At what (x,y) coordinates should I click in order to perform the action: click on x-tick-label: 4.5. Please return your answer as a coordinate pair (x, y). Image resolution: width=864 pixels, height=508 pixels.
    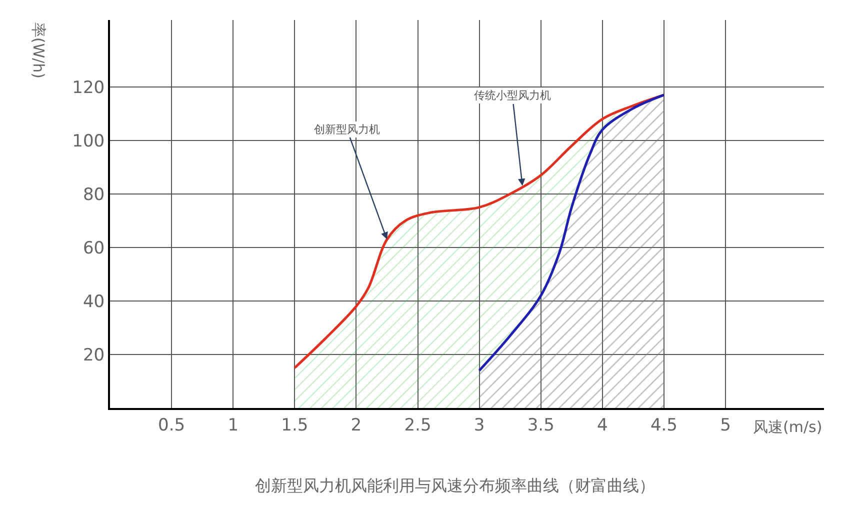
    Looking at the image, I should click on (664, 425).